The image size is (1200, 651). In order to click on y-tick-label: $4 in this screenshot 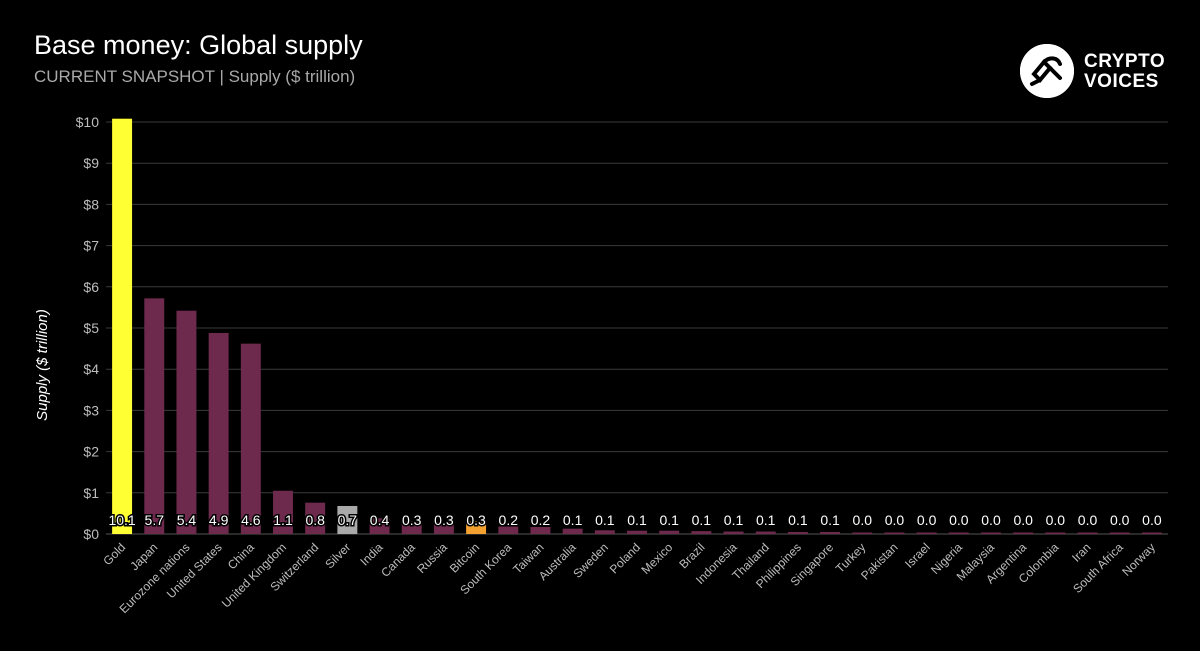, I will do `click(91, 369)`.